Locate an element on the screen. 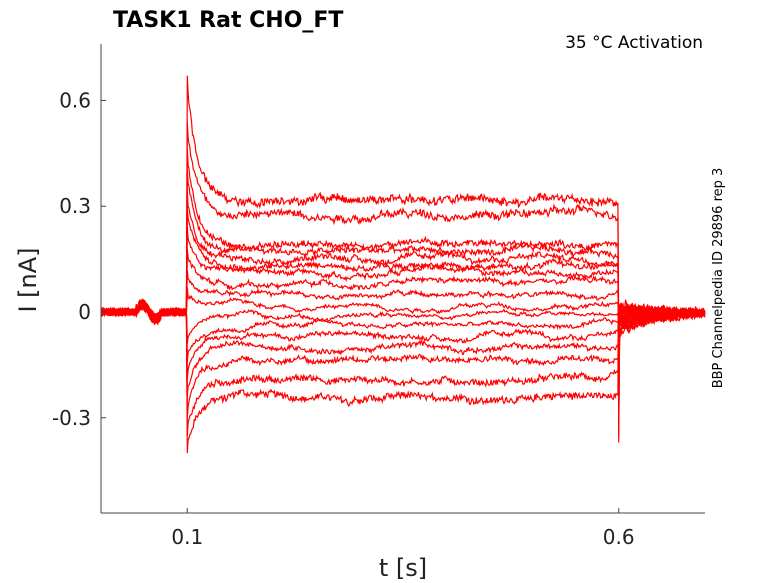 Image resolution: width=778 pixels, height=583 pixels. side-id-label: BBP Channelpedia ID 29896 rep 3 is located at coordinates (718, 278).